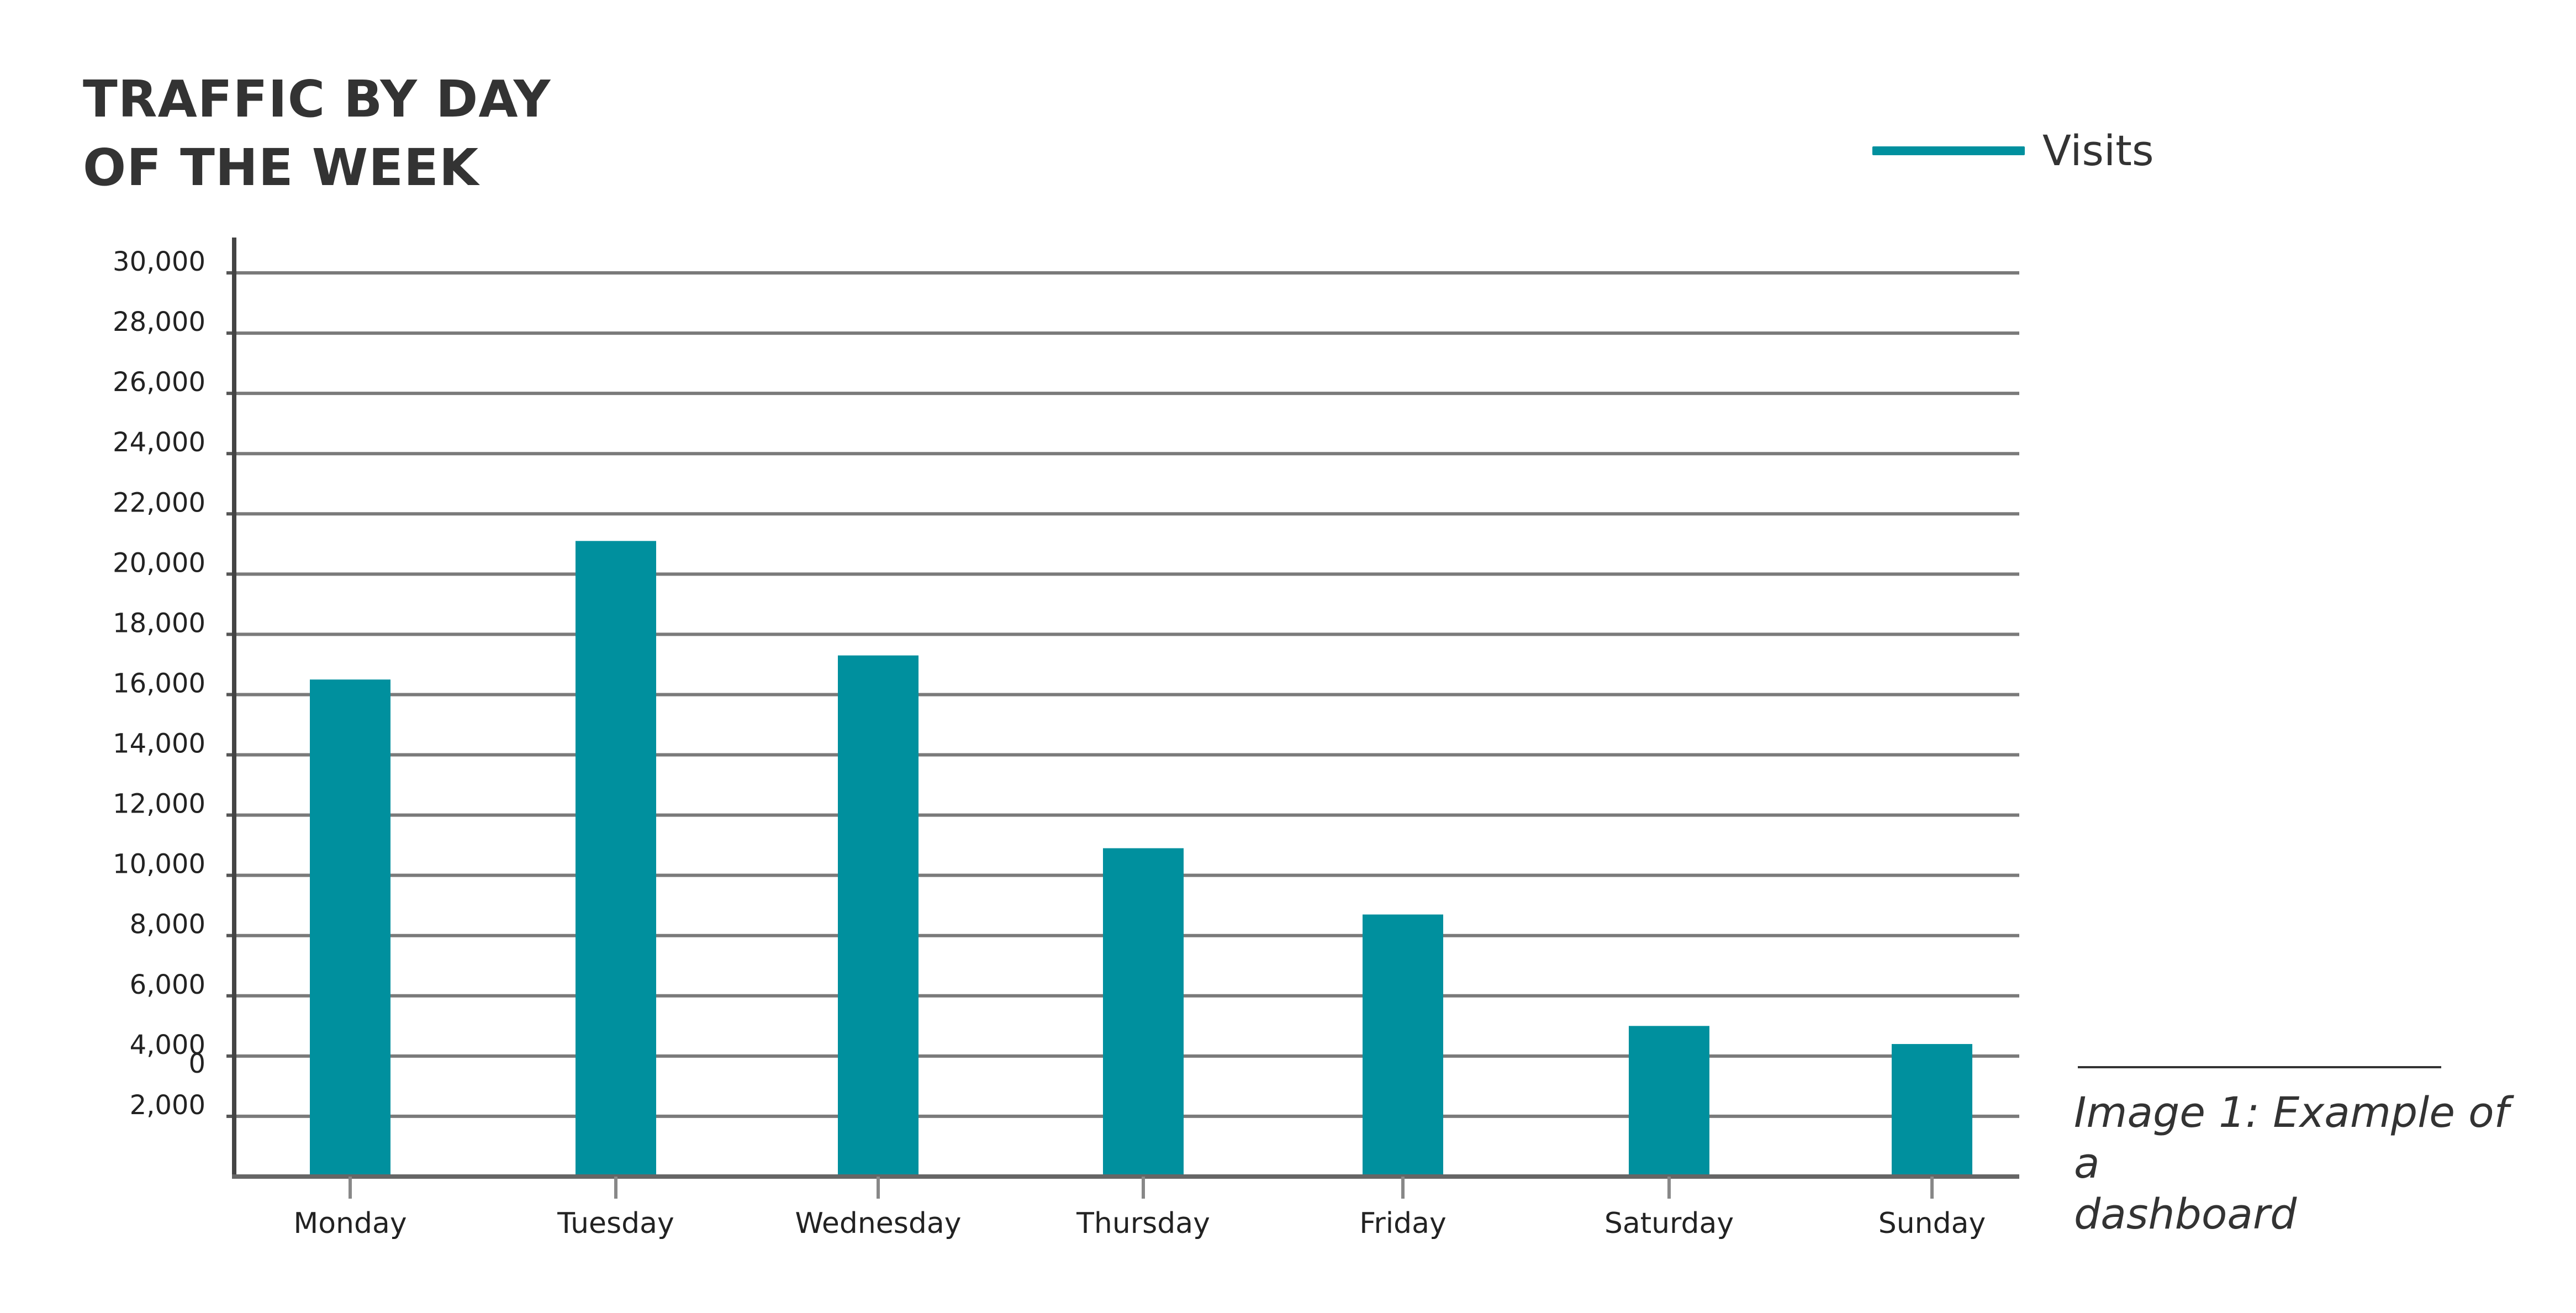  Describe the element at coordinates (1143, 1223) in the screenshot. I see `x-tick-label-thursday: Thursday` at that location.